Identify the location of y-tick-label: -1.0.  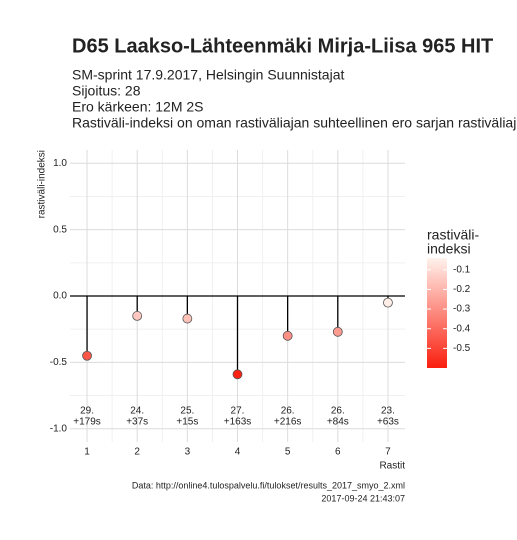
(59, 428).